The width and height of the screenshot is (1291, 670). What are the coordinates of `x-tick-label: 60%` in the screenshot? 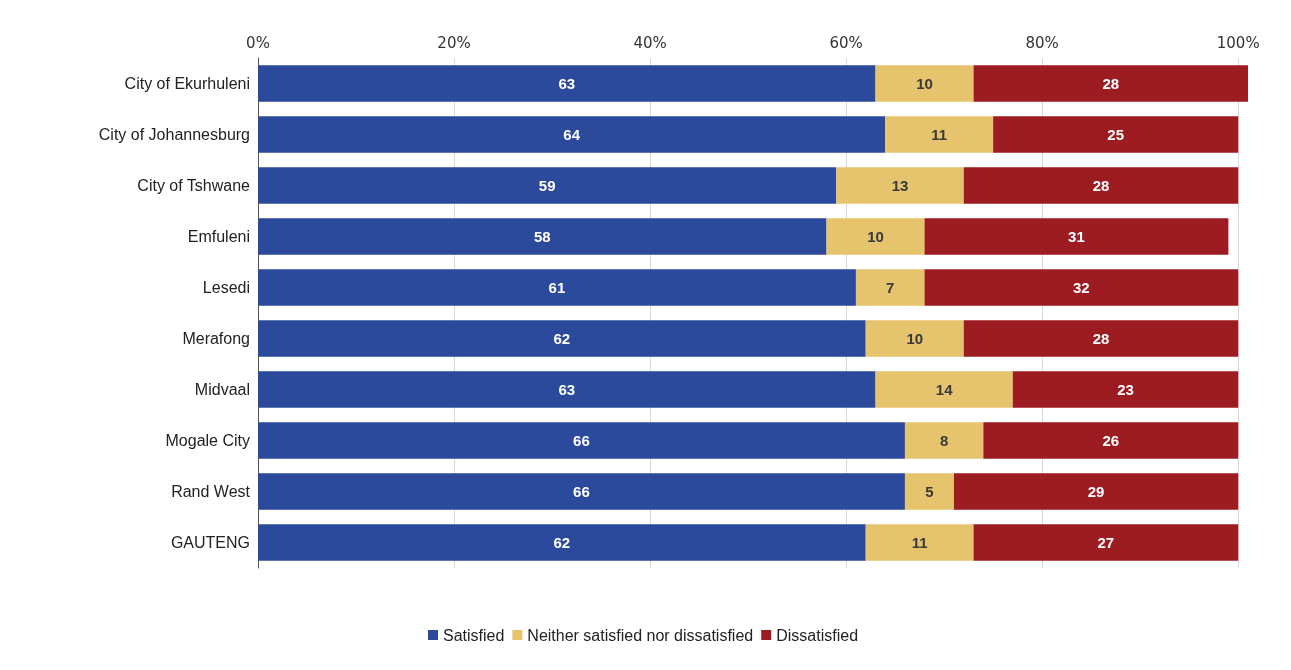 It's located at (846, 42).